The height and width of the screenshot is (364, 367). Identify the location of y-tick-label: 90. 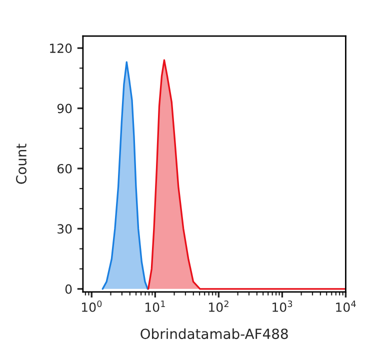
(64, 109).